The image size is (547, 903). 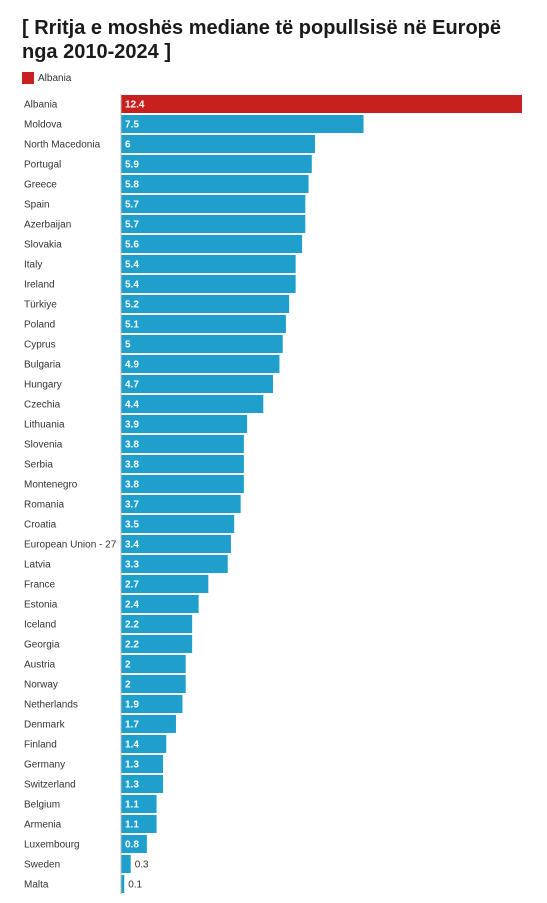 What do you see at coordinates (50, 785) in the screenshot?
I see `category-label: Switzerland` at bounding box center [50, 785].